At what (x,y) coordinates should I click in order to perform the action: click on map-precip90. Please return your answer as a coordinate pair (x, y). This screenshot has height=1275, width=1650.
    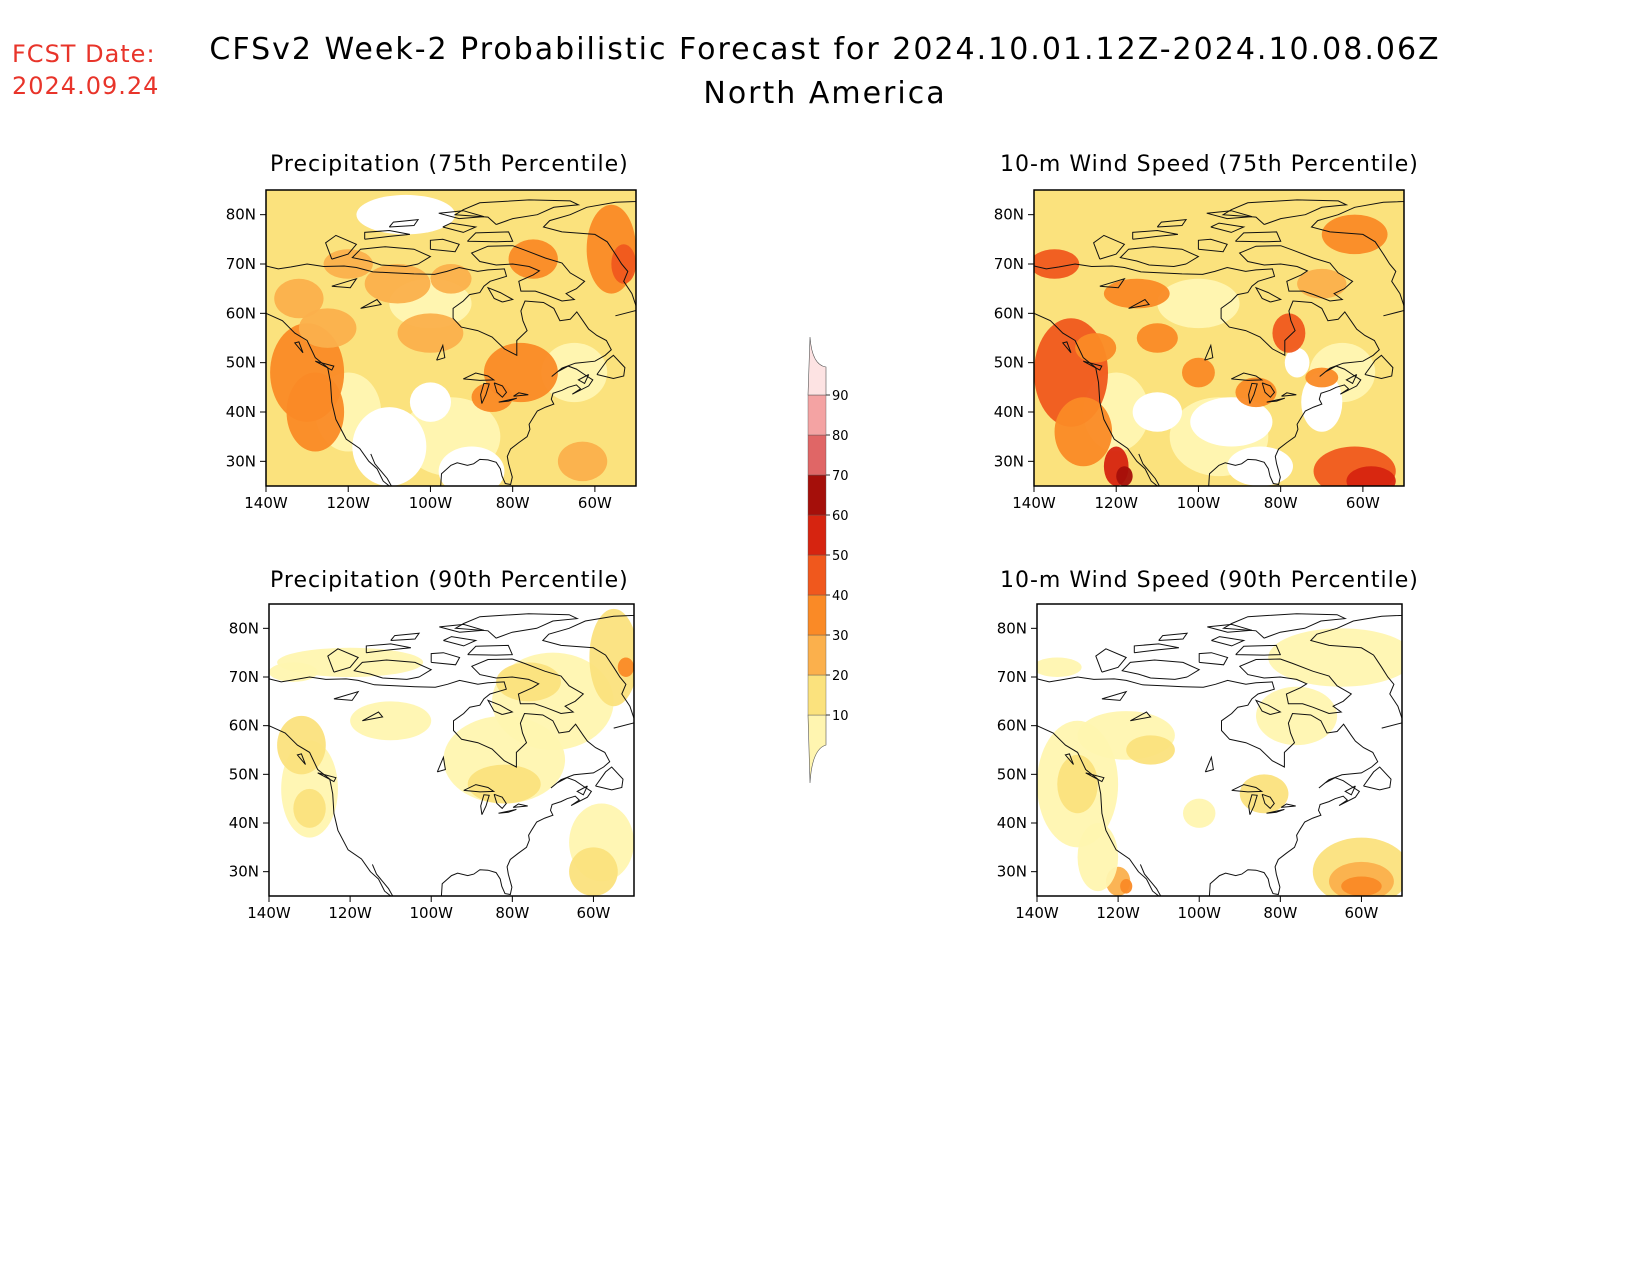
    Looking at the image, I should click on (451, 750).